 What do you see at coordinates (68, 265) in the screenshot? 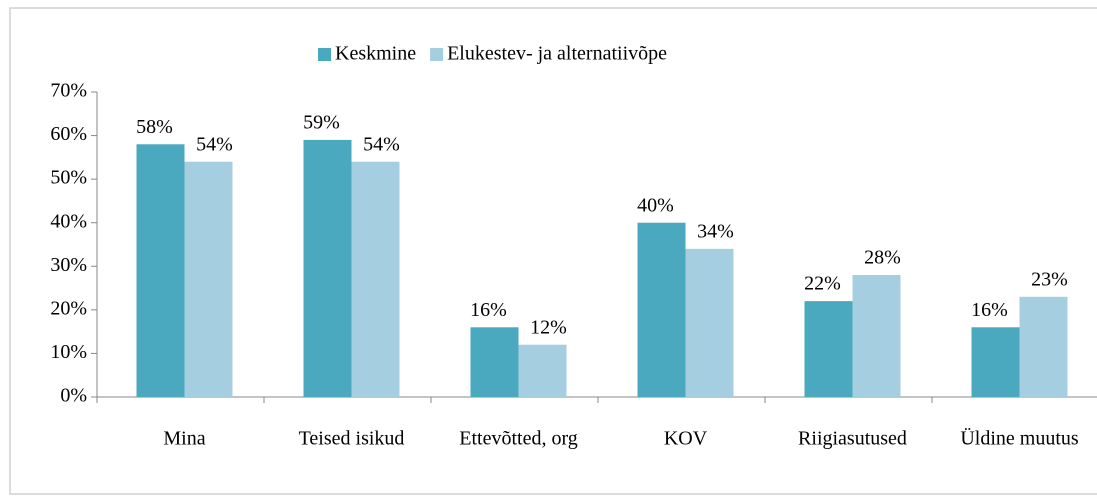
I see `y-tick-label: 30%` at bounding box center [68, 265].